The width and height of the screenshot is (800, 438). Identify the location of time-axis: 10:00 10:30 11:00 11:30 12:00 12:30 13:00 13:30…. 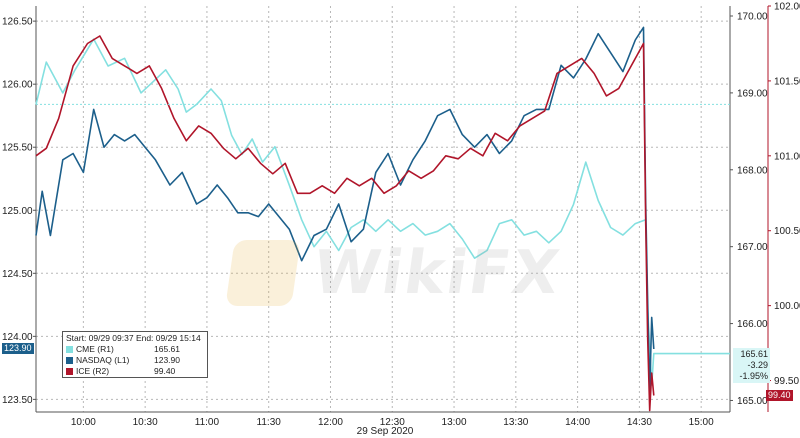
(392, 422).